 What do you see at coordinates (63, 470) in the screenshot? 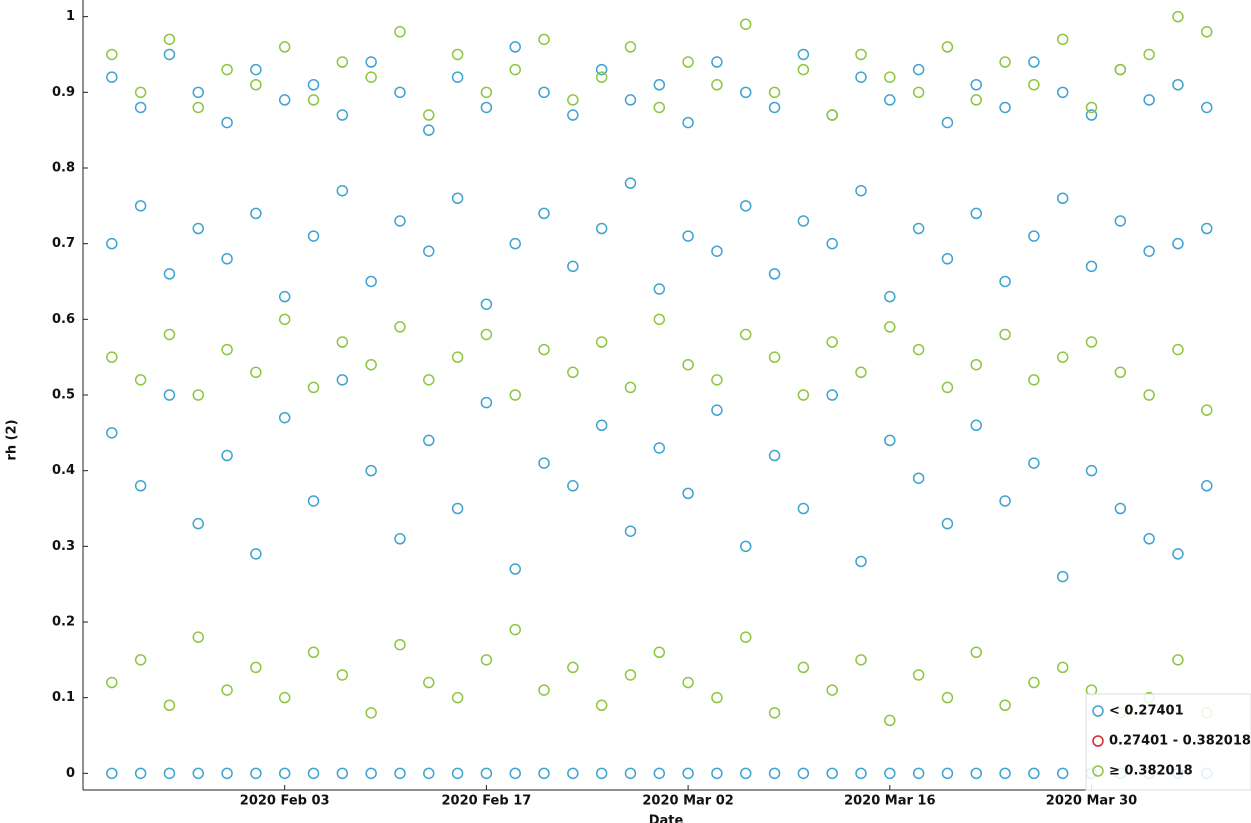
I see `y-tick-label: 0.4` at bounding box center [63, 470].